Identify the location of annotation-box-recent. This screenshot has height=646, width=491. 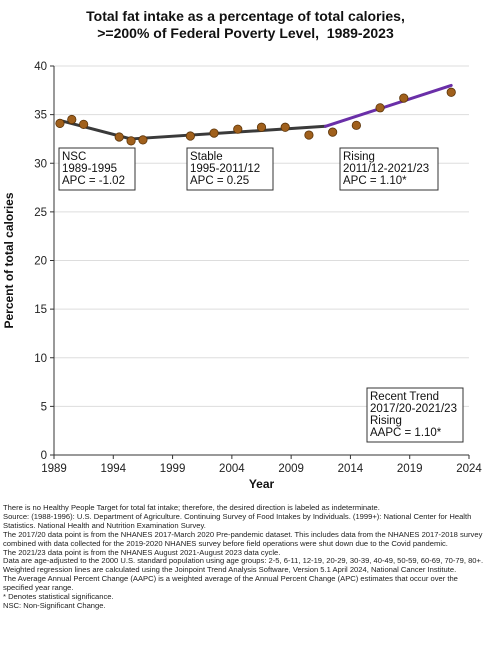
(415, 415).